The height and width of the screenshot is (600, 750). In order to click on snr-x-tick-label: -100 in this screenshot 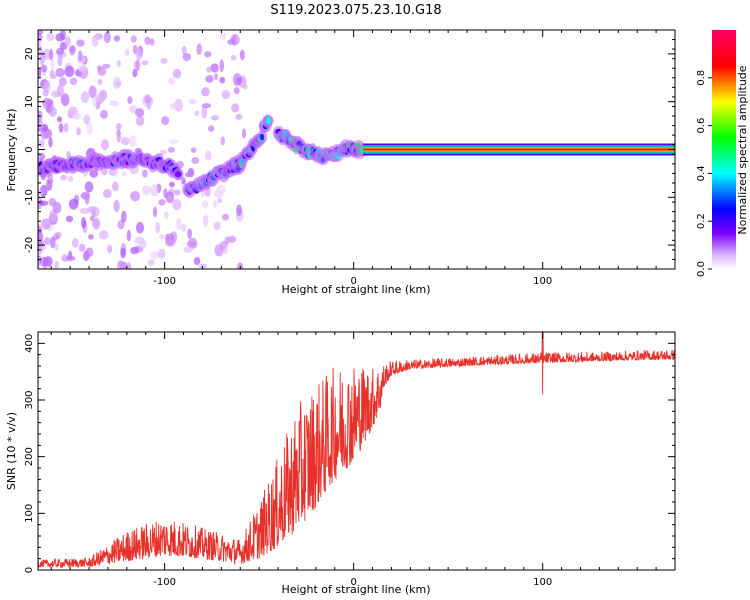, I will do `click(164, 582)`.